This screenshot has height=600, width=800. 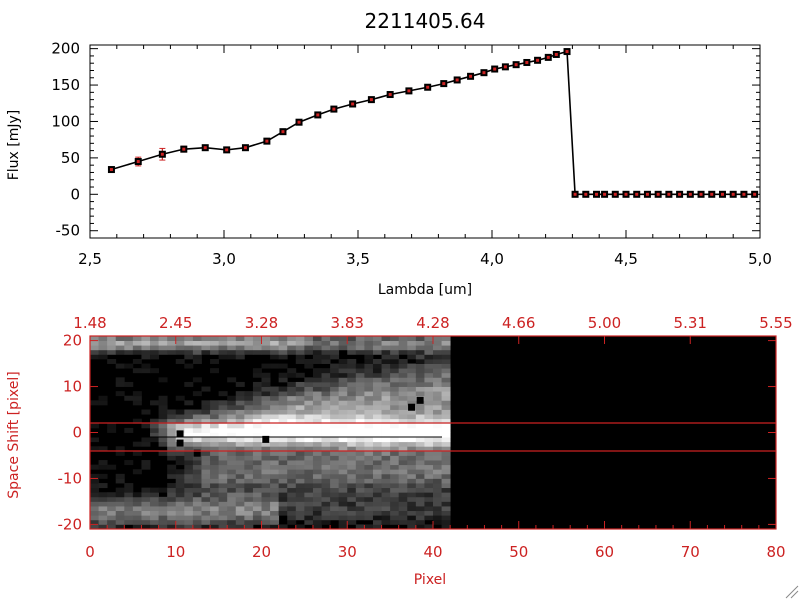 I want to click on resize-grip-icon, so click(x=792, y=592).